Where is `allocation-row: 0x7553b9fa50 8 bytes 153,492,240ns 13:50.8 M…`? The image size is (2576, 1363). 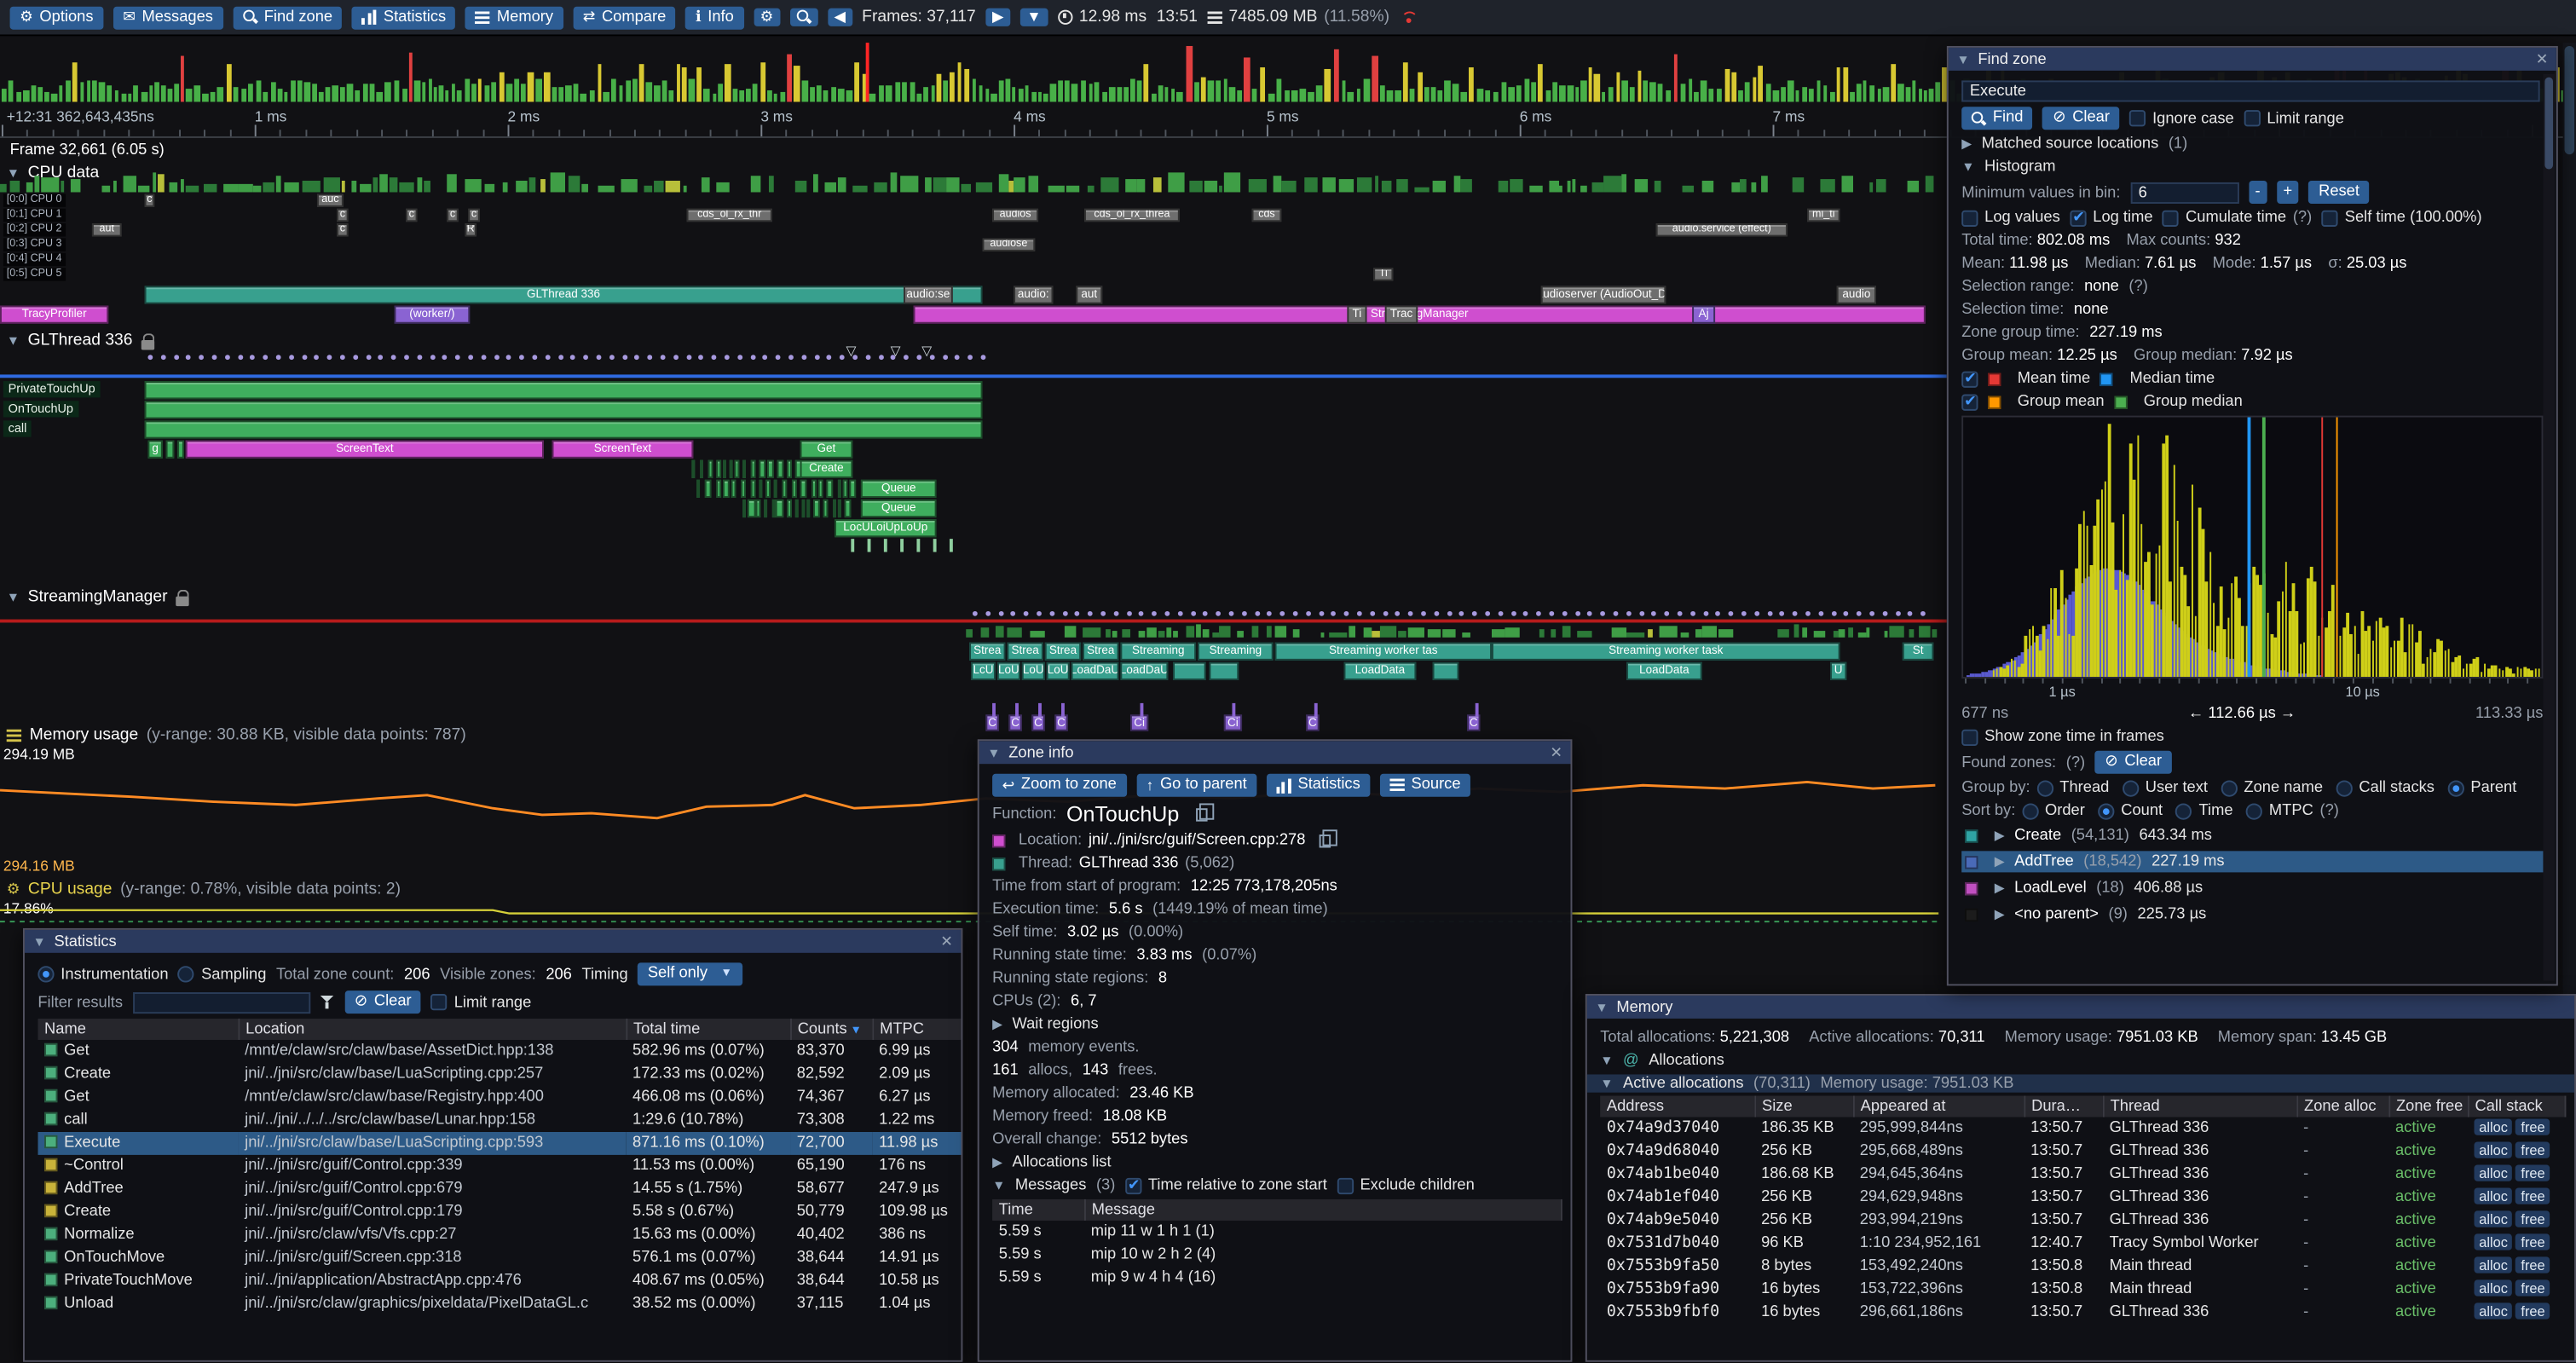 allocation-row: 0x7553b9fa50 8 bytes 153,492,240ns 13:50.8 M… is located at coordinates (2082, 1266).